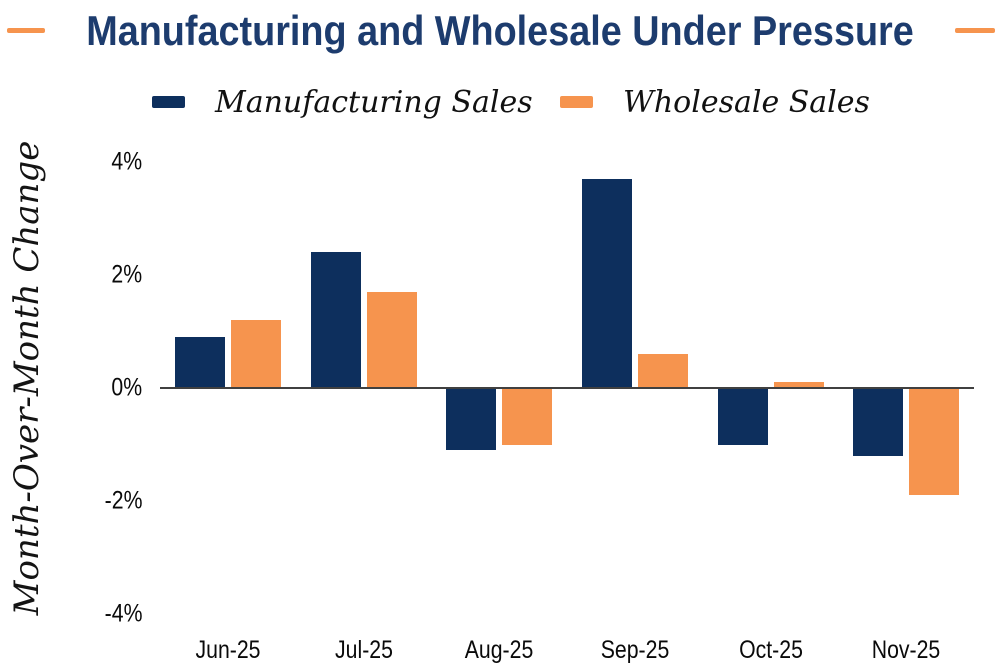 This screenshot has height=671, width=1000. What do you see at coordinates (770, 650) in the screenshot?
I see `x-label-oct-25: Oct-25` at bounding box center [770, 650].